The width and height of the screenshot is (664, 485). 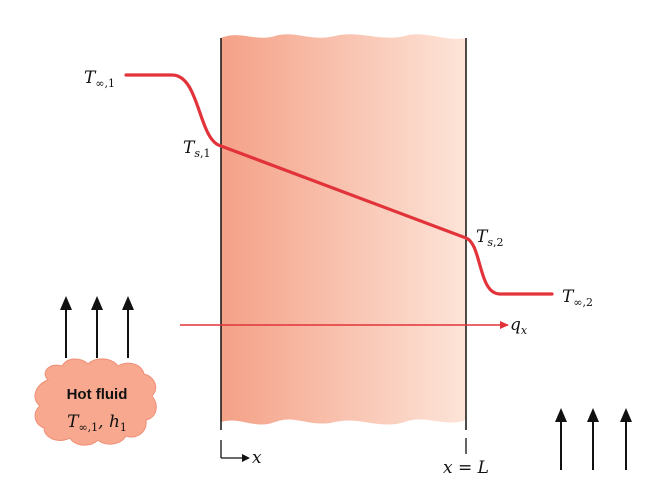 I want to click on label-t-inf-1: T∞,1, so click(x=99, y=79).